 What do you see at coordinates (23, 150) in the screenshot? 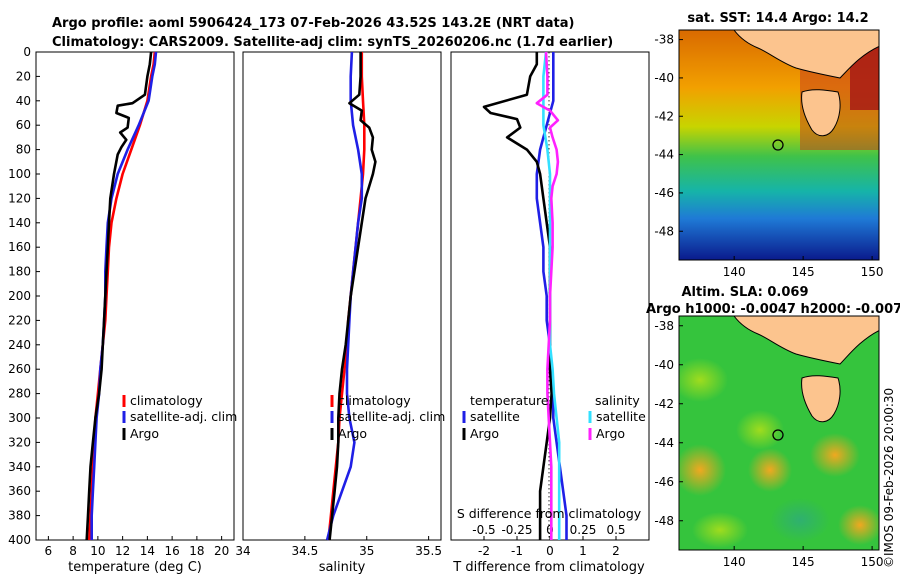
I see `depth-tick-label: 80` at bounding box center [23, 150].